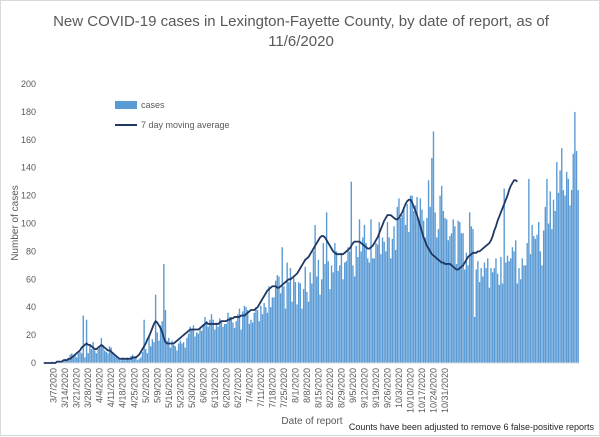 Image resolution: width=600 pixels, height=437 pixels. What do you see at coordinates (353, 385) in the screenshot?
I see `x-tick-label: 9/5/2020` at bounding box center [353, 385].